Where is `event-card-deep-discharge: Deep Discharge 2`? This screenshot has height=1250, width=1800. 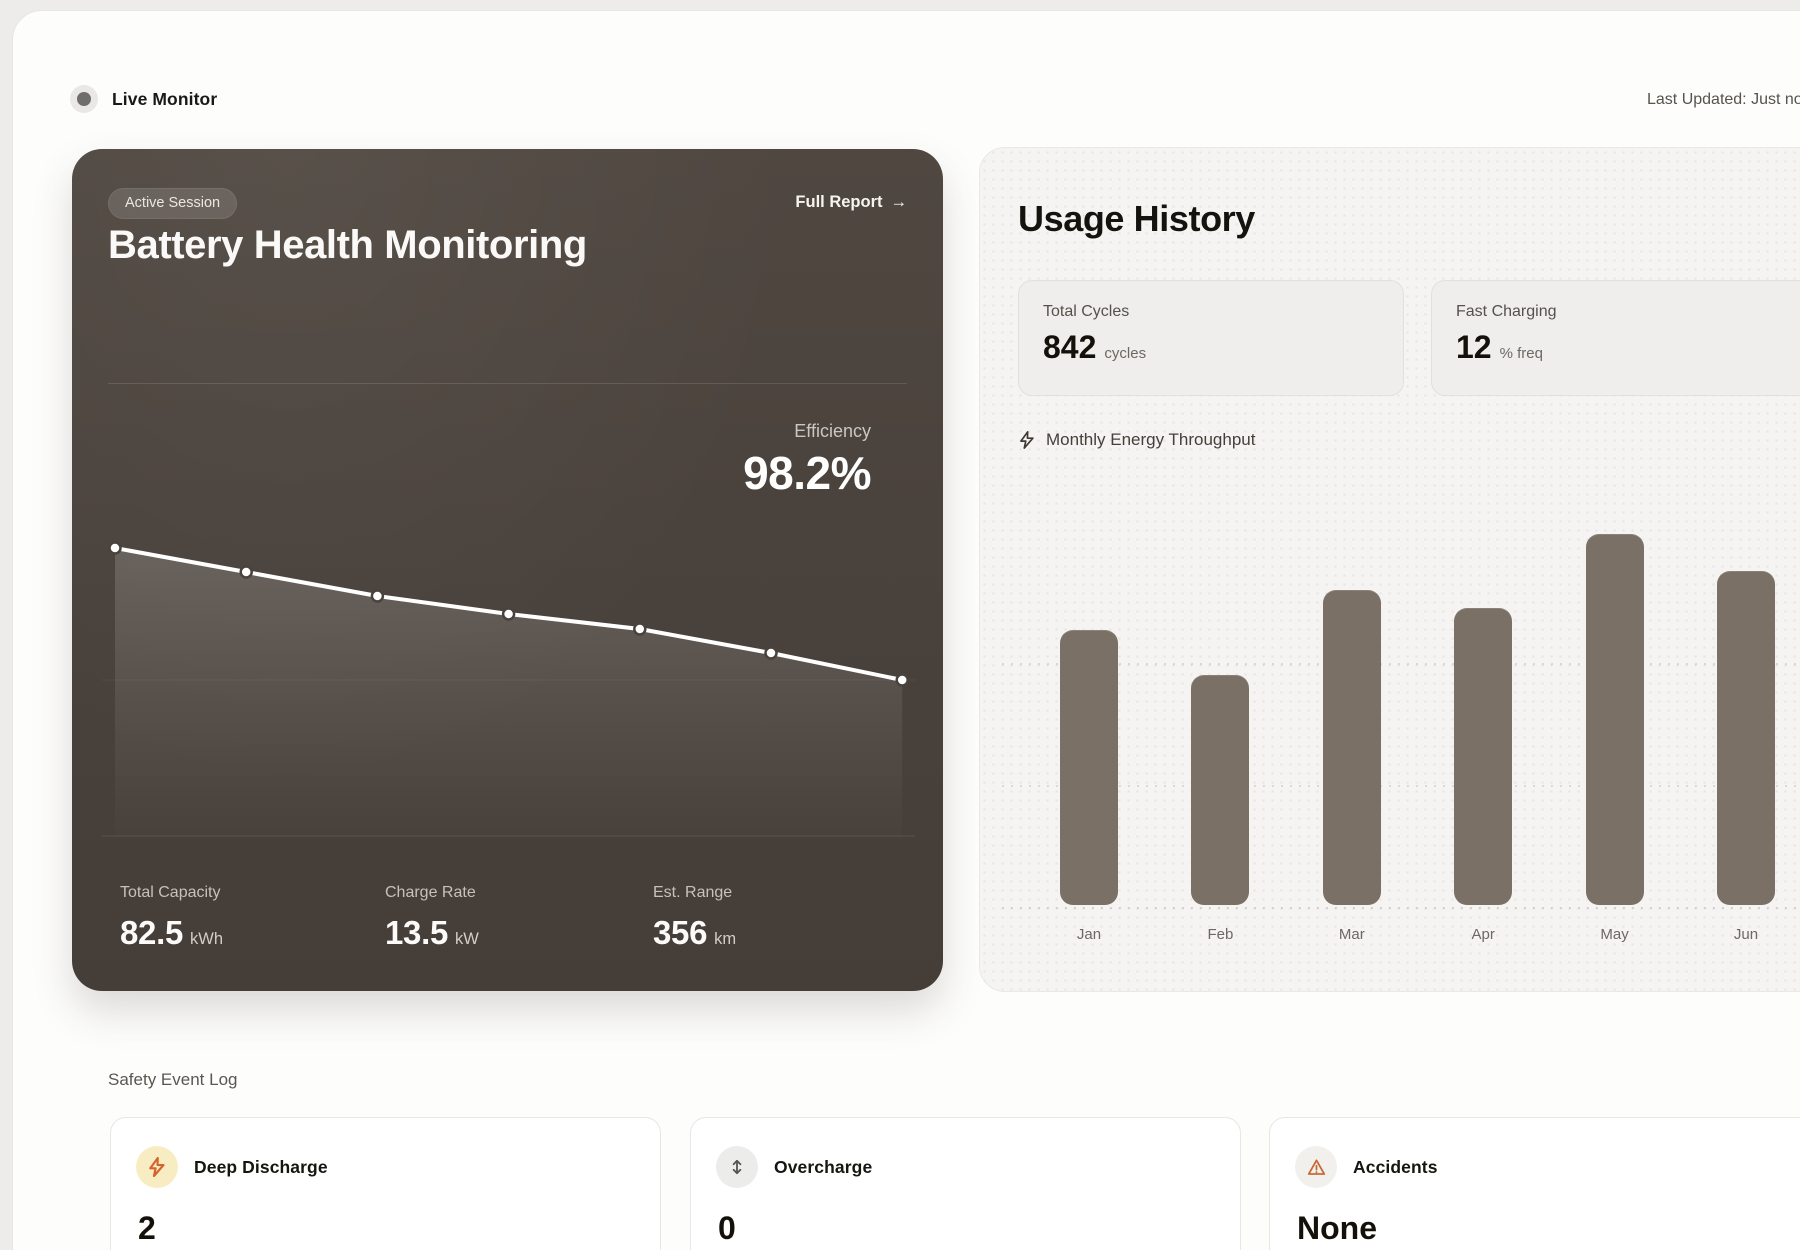 event-card-deep-discharge: Deep Discharge 2 is located at coordinates (385, 1183).